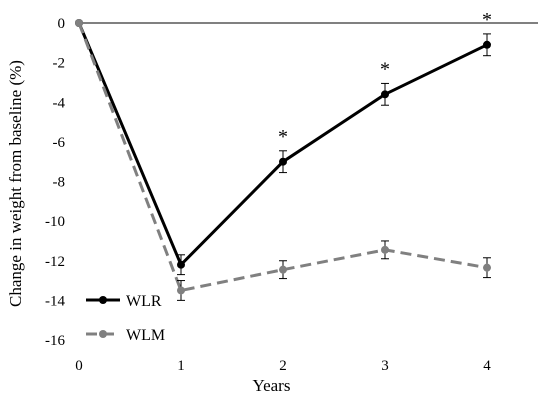 This screenshot has height=403, width=550. Describe the element at coordinates (144, 301) in the screenshot. I see `legend-label-wlr: WLR` at that location.